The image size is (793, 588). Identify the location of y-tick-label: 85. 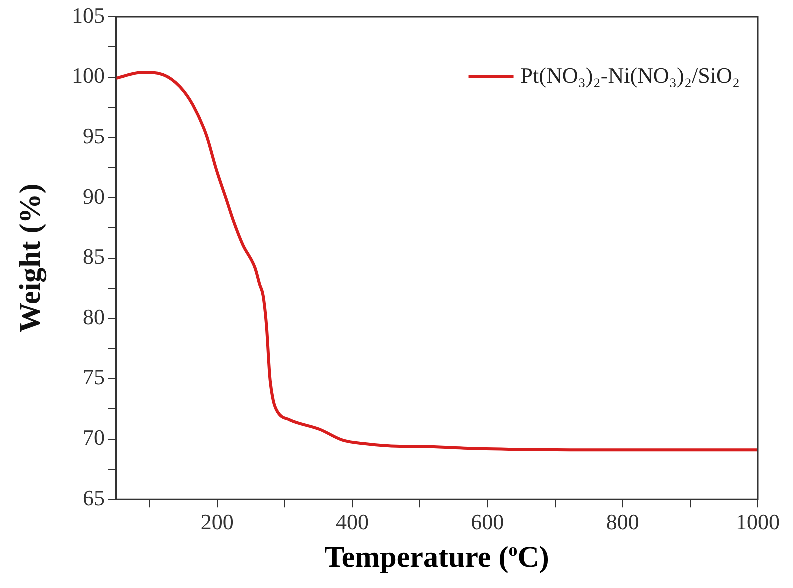
(94, 257).